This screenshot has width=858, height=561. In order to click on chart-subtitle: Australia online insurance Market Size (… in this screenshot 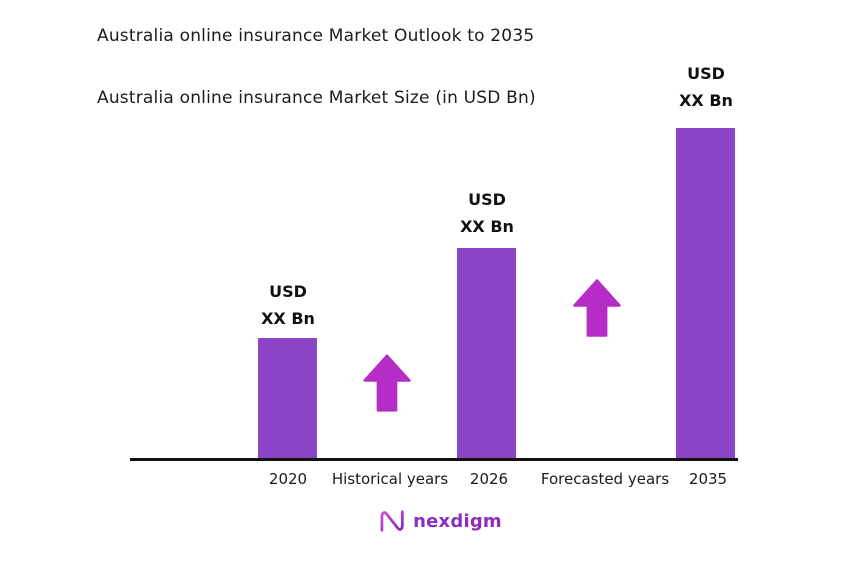, I will do `click(316, 98)`.